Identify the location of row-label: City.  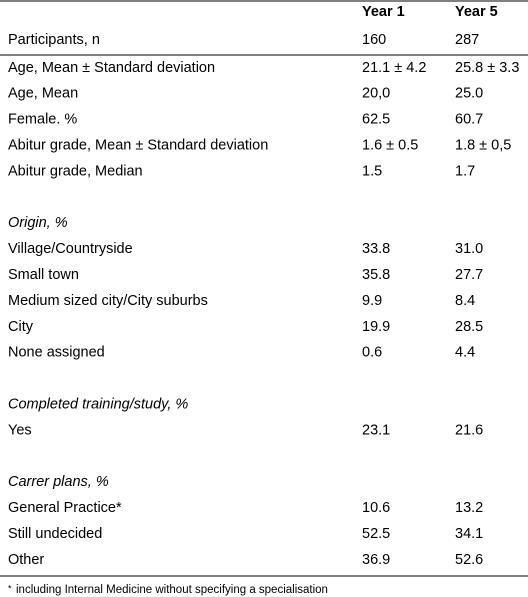
(21, 327).